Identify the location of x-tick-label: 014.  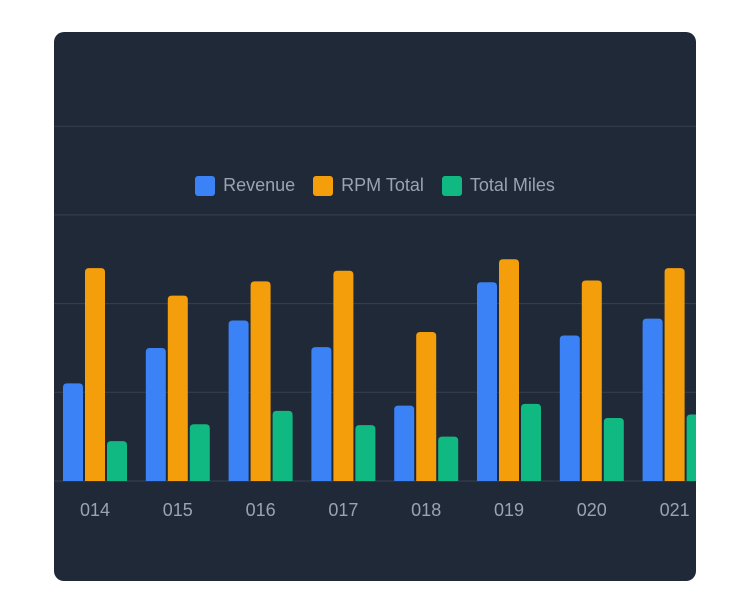
(95, 510).